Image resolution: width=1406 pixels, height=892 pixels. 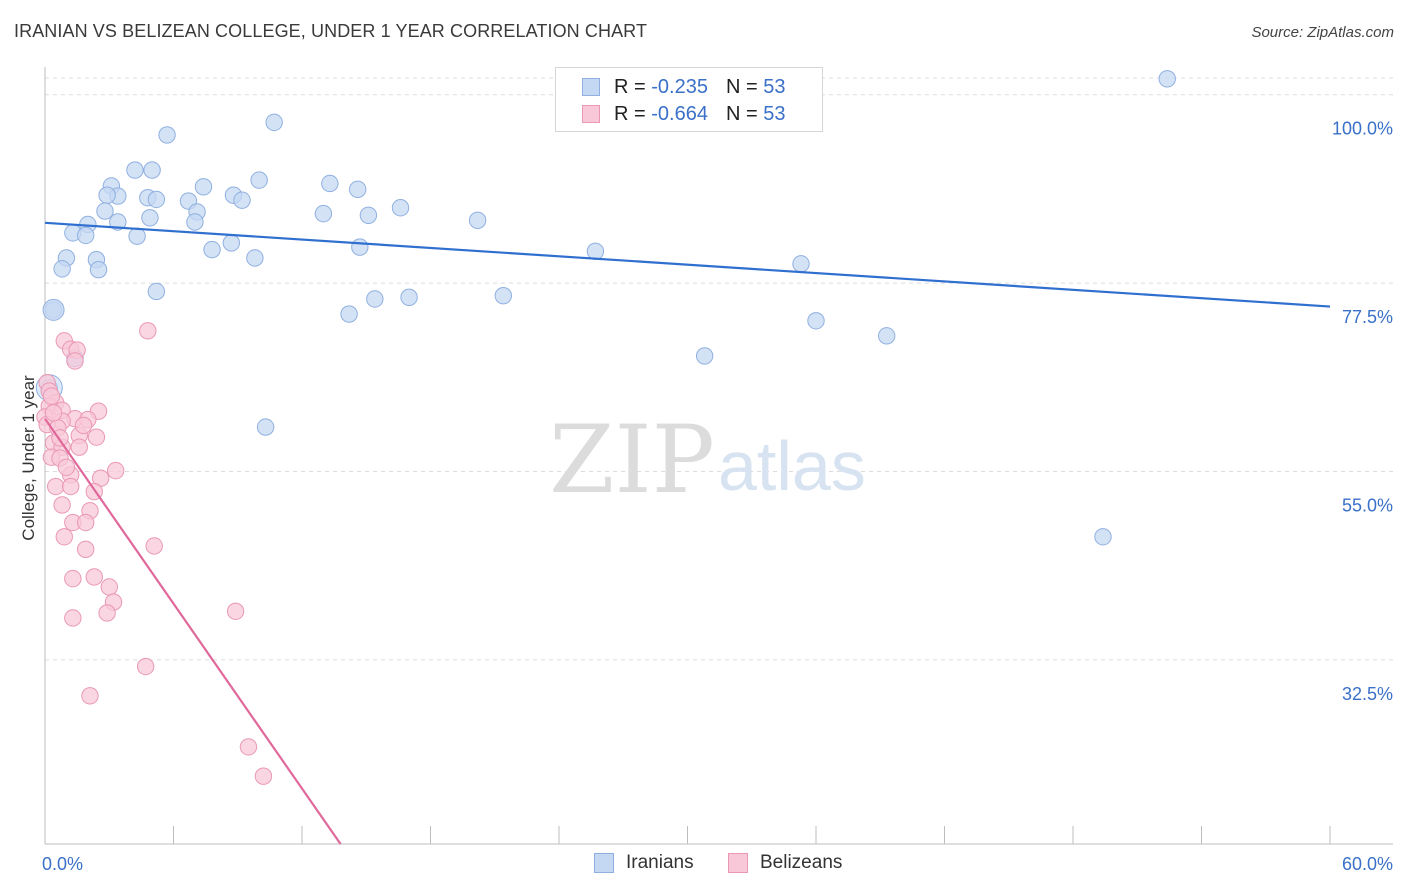 What do you see at coordinates (738, 863) in the screenshot?
I see `series-swatch-pink` at bounding box center [738, 863].